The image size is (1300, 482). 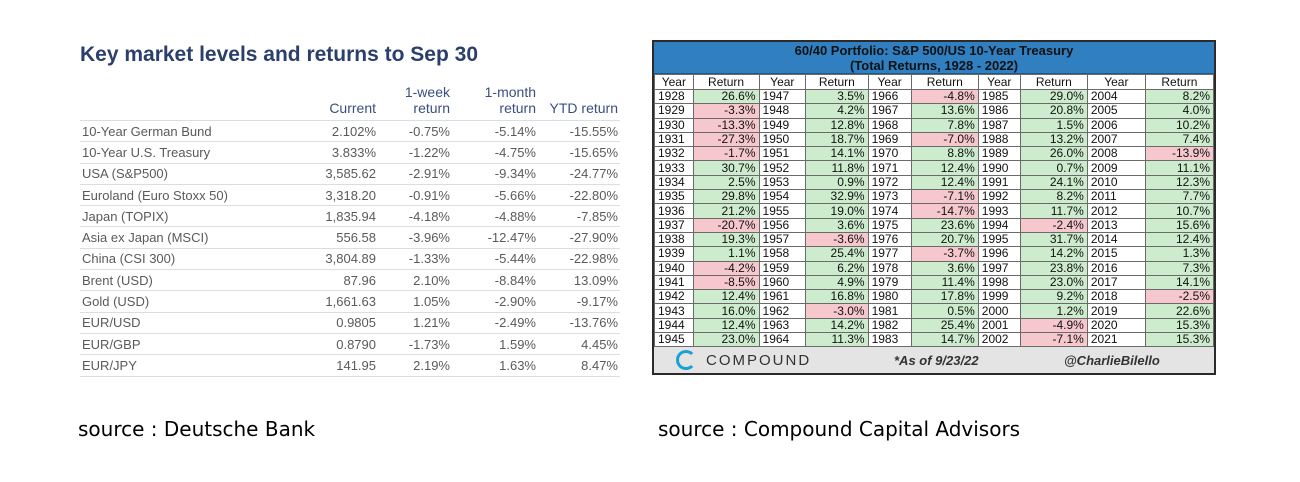 I want to click on return-cell: 9.2%, so click(x=1053, y=297).